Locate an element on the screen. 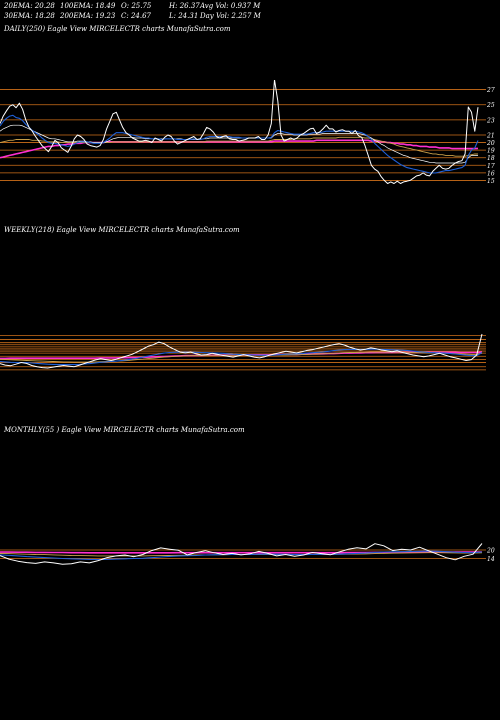 The width and height of the screenshot is (500, 720). ema-mid-line is located at coordinates (239, 144).